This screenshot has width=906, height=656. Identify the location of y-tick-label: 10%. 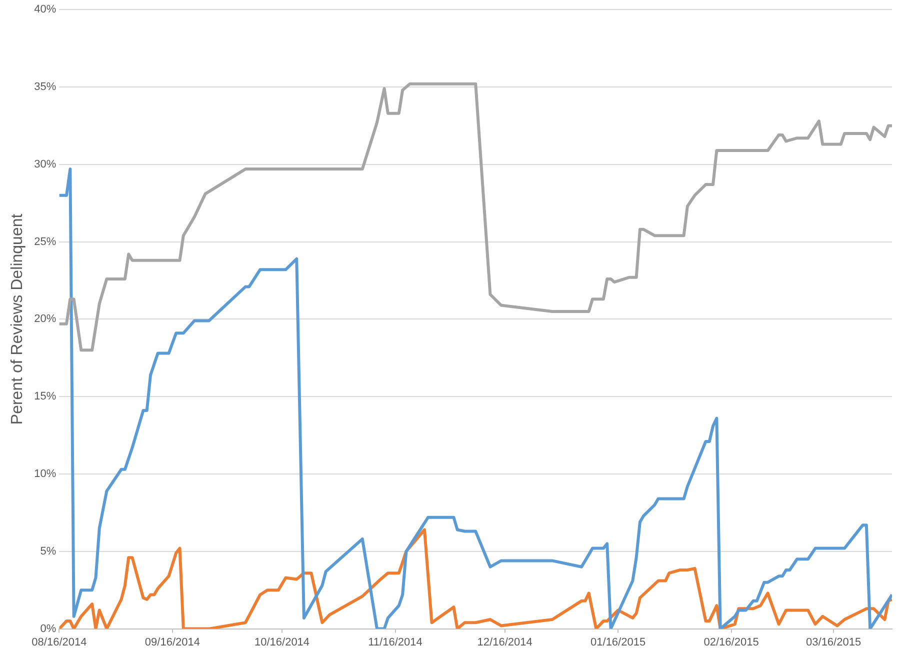
(45, 474).